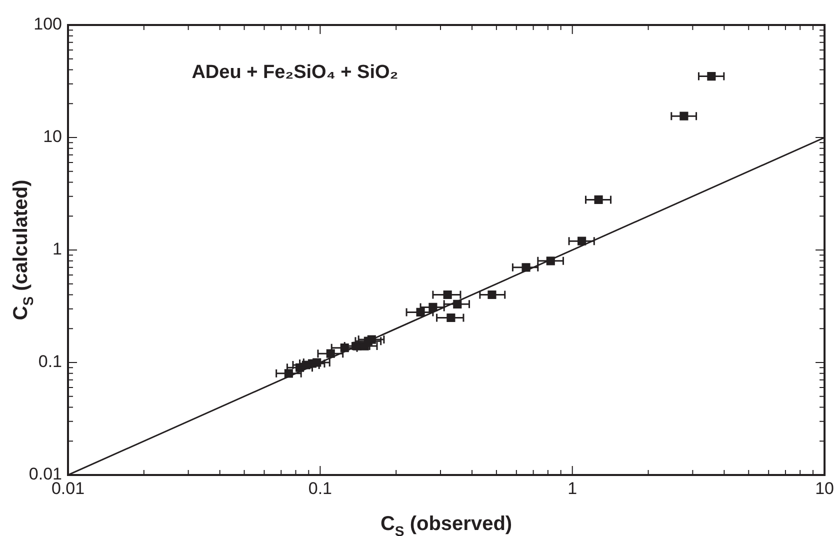 This screenshot has width=838, height=536. I want to click on y-tick-label: 100, so click(48, 24).